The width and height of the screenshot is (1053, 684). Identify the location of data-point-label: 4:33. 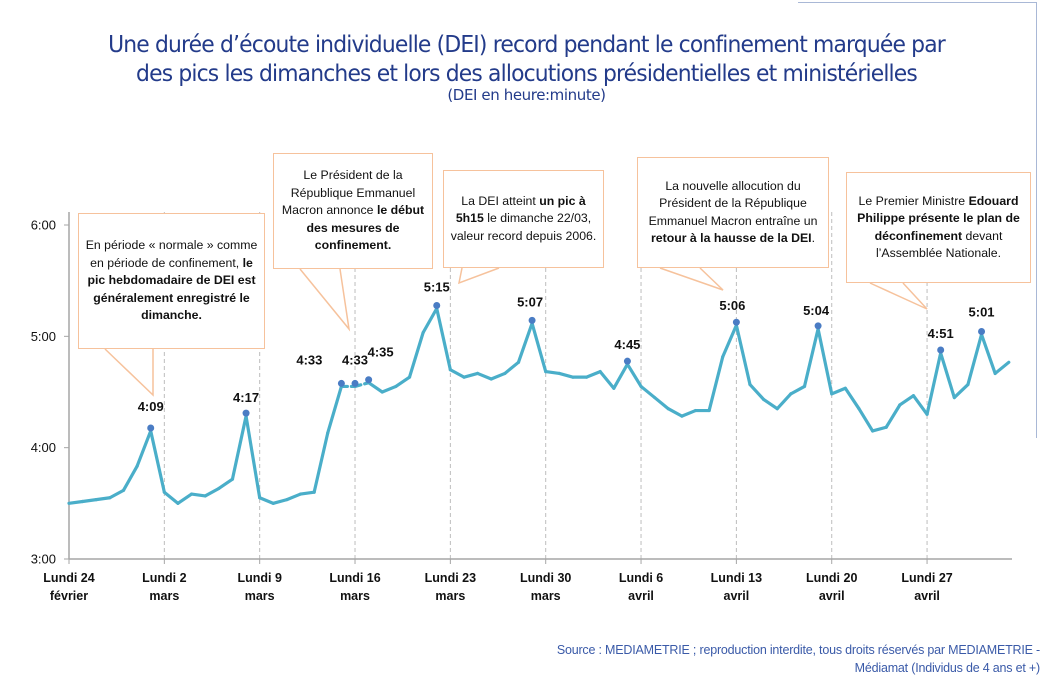
(309, 359).